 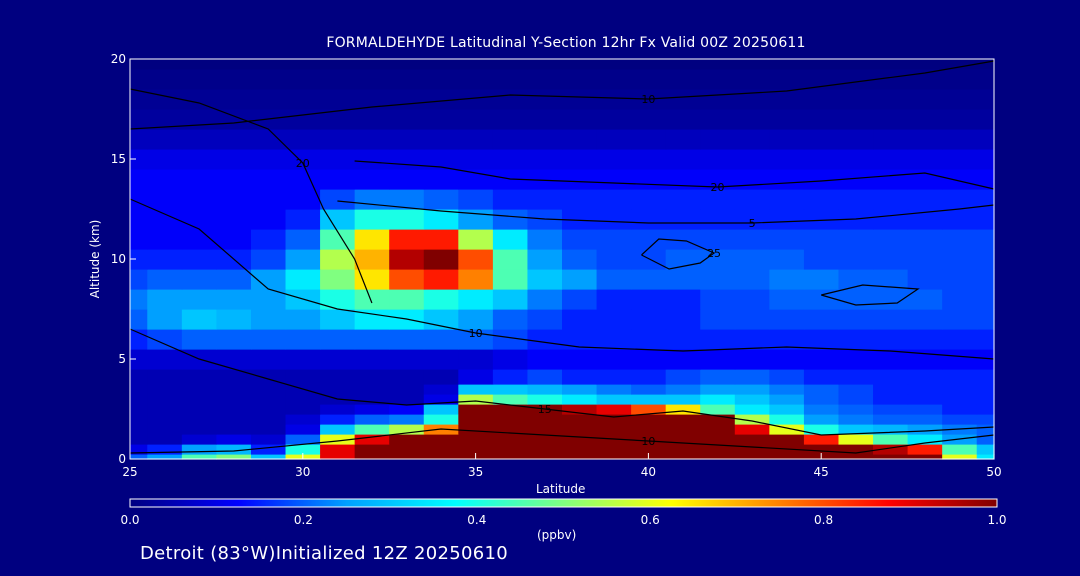 What do you see at coordinates (752, 223) in the screenshot?
I see `contour-label: 5` at bounding box center [752, 223].